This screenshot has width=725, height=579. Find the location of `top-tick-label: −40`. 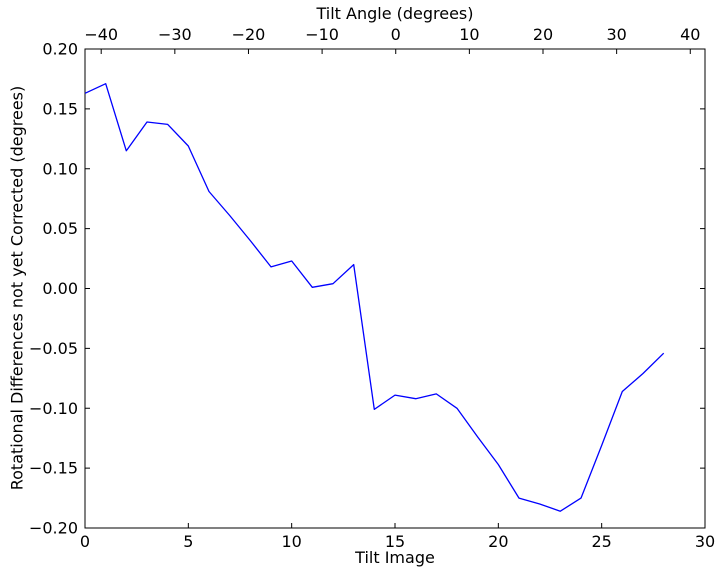

top-tick-label: −40 is located at coordinates (101, 34).